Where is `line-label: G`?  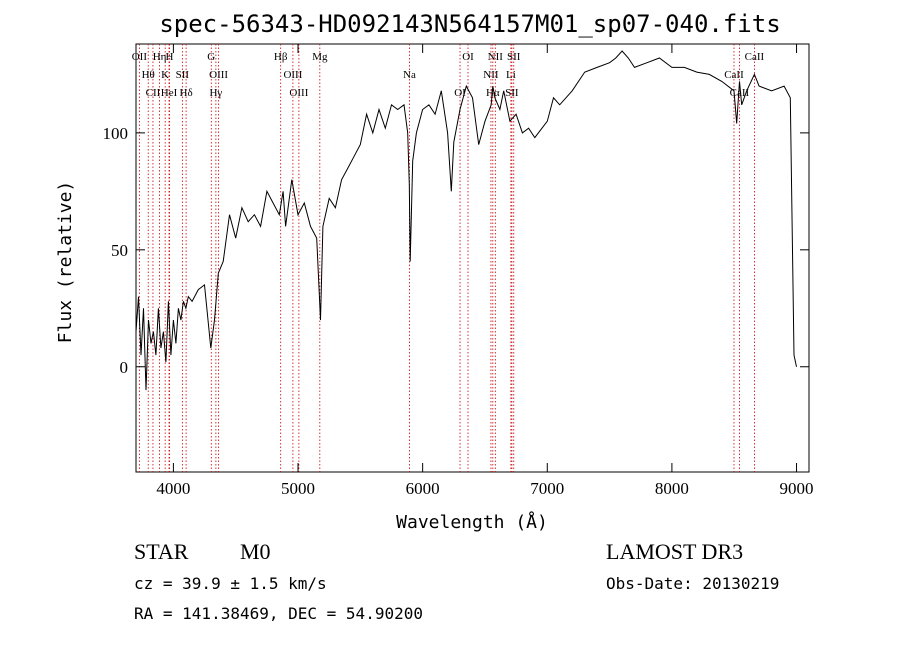
line-label: G is located at coordinates (211, 57).